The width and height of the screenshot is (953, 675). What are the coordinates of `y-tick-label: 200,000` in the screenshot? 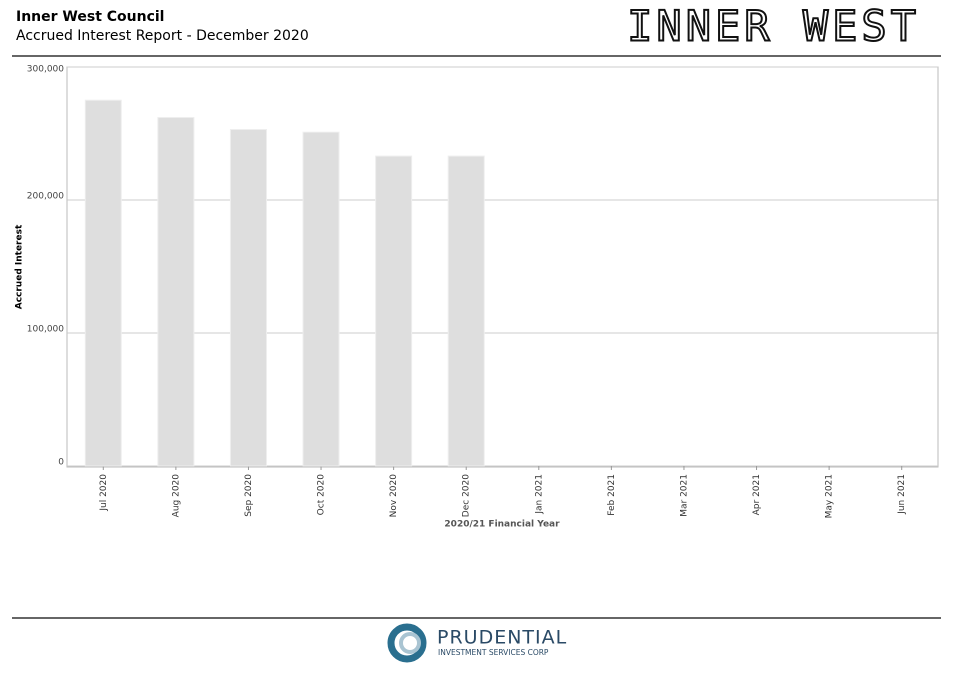 It's located at (45, 197).